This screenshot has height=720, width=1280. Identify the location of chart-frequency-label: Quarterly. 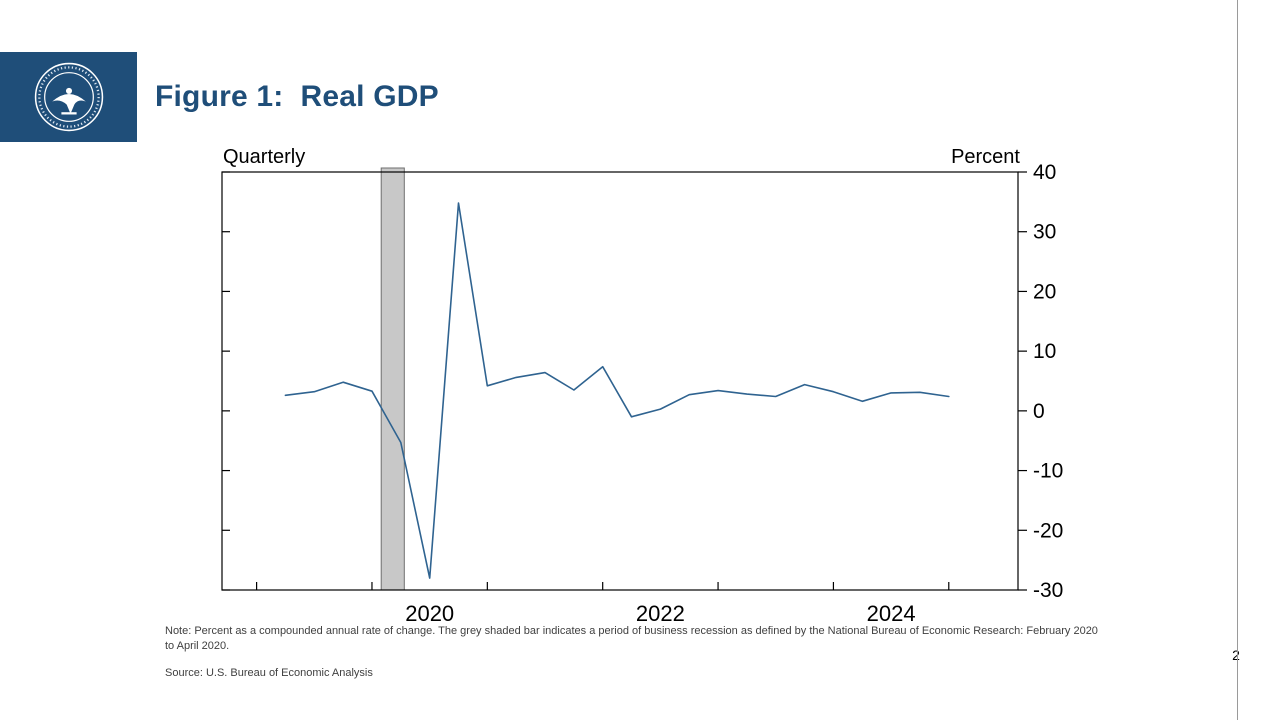
(264, 157).